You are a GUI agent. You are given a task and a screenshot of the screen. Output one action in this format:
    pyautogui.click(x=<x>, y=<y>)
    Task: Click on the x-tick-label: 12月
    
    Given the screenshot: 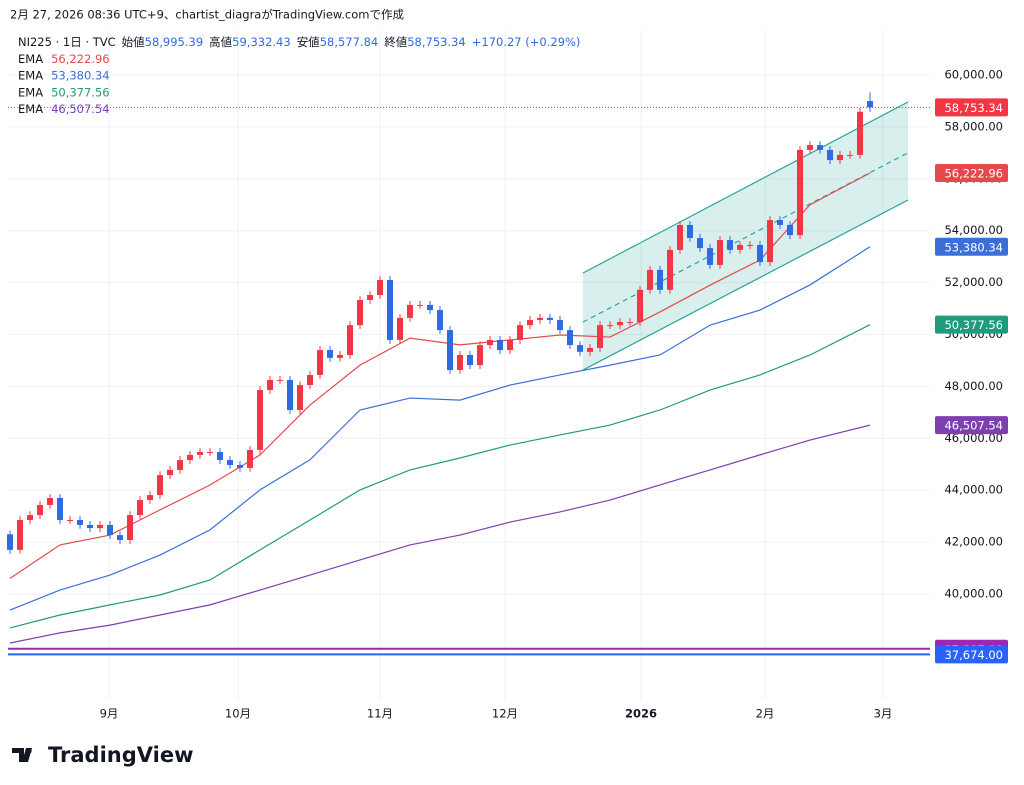 What is the action you would take?
    pyautogui.click(x=505, y=714)
    